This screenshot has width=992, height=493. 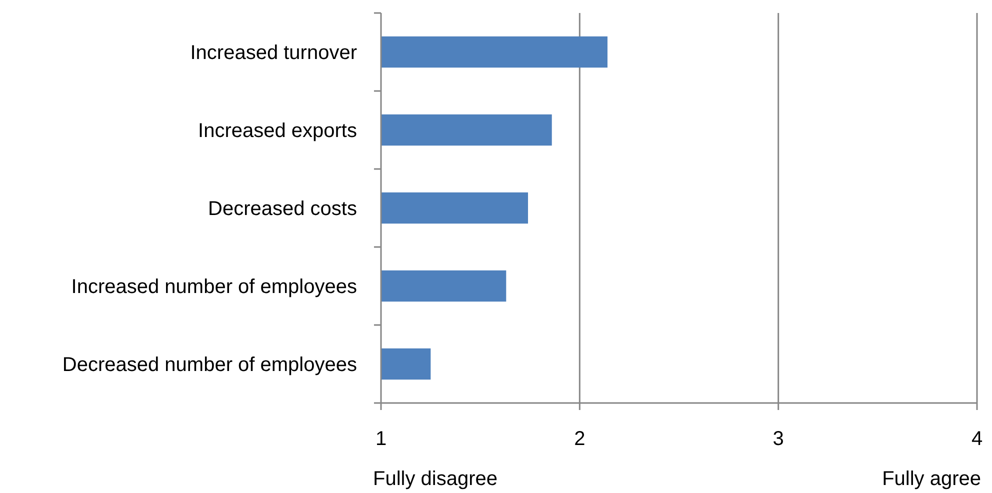 What do you see at coordinates (977, 439) in the screenshot?
I see `x-tick-label: 4` at bounding box center [977, 439].